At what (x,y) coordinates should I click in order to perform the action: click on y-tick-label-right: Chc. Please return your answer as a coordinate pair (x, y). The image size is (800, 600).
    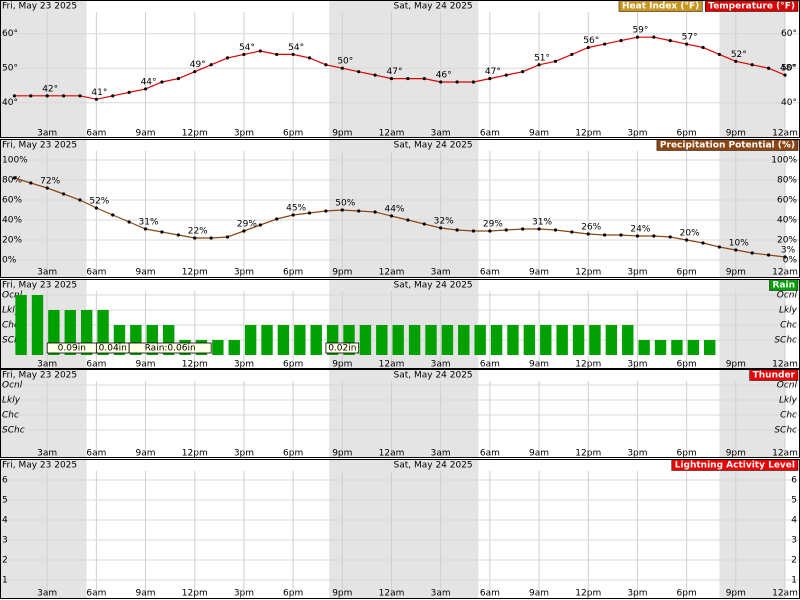
    Looking at the image, I should click on (788, 416).